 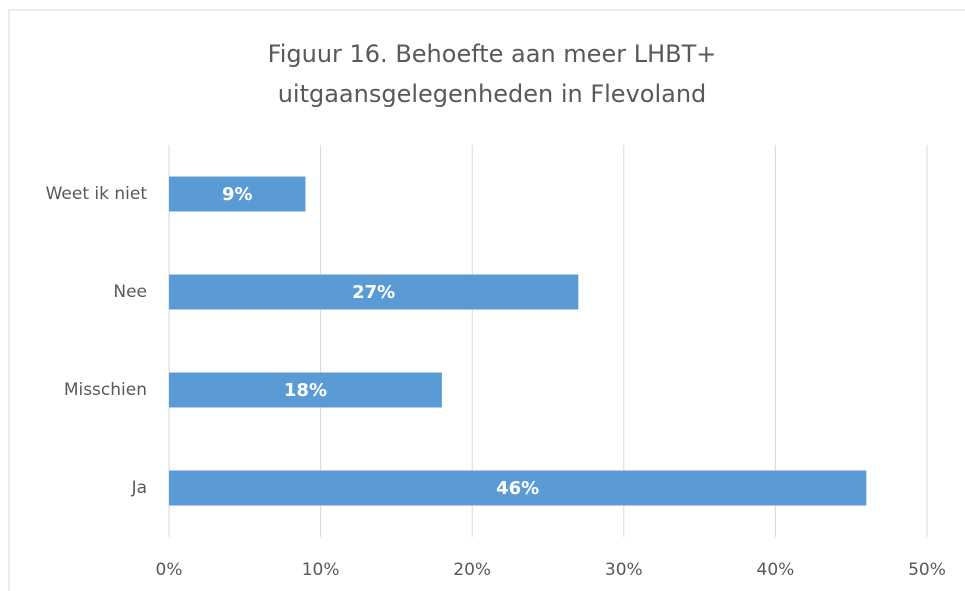 I want to click on chart-title: uitgaansgelegenheden in Flevoland, so click(x=492, y=94).